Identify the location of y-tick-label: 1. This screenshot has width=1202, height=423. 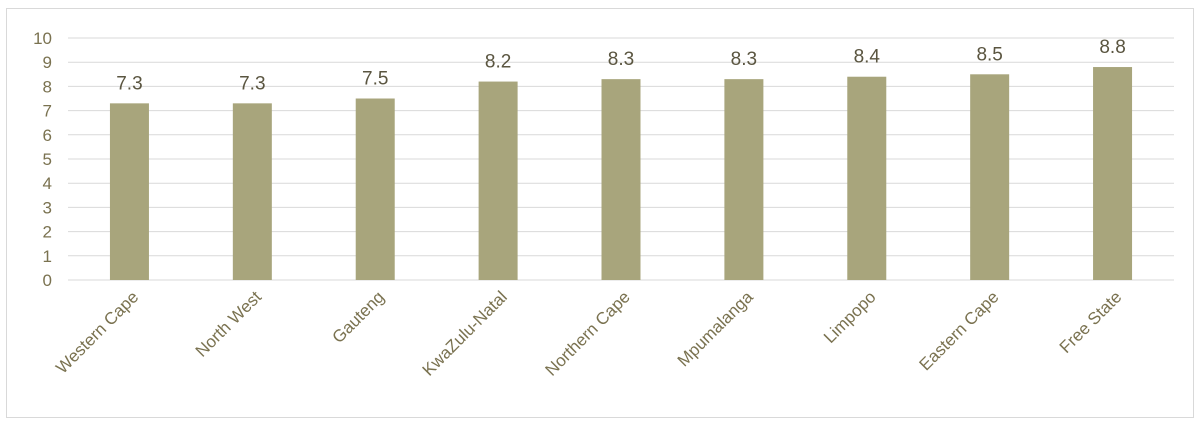
(47, 256).